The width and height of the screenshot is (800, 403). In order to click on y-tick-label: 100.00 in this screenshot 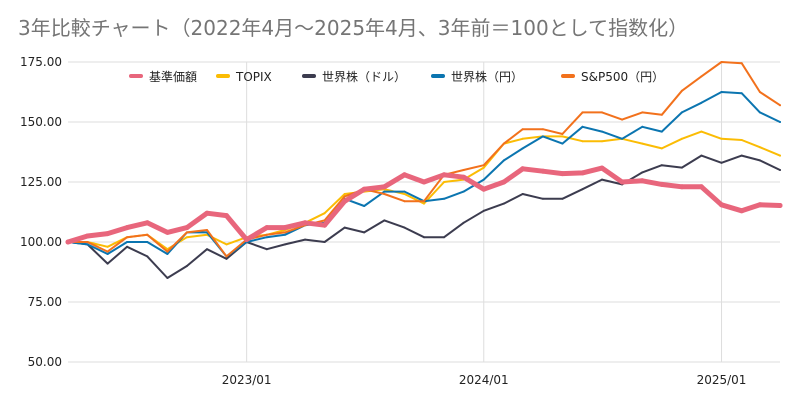, I will do `click(41, 242)`.